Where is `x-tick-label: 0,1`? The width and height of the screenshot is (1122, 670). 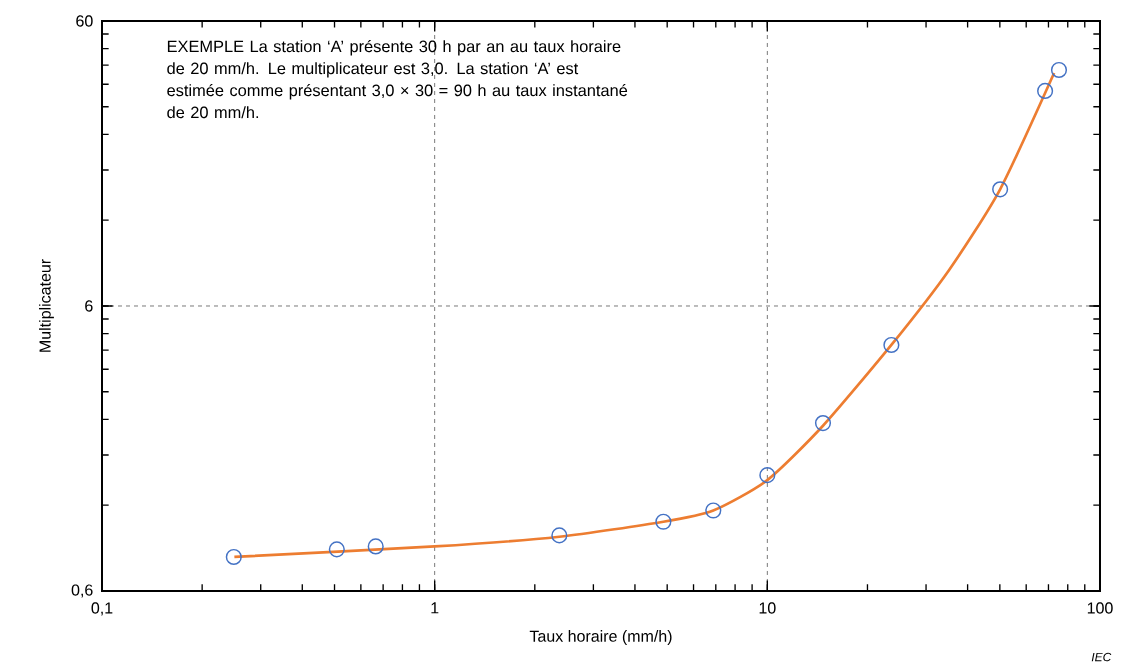
x-tick-label: 0,1 is located at coordinates (102, 609).